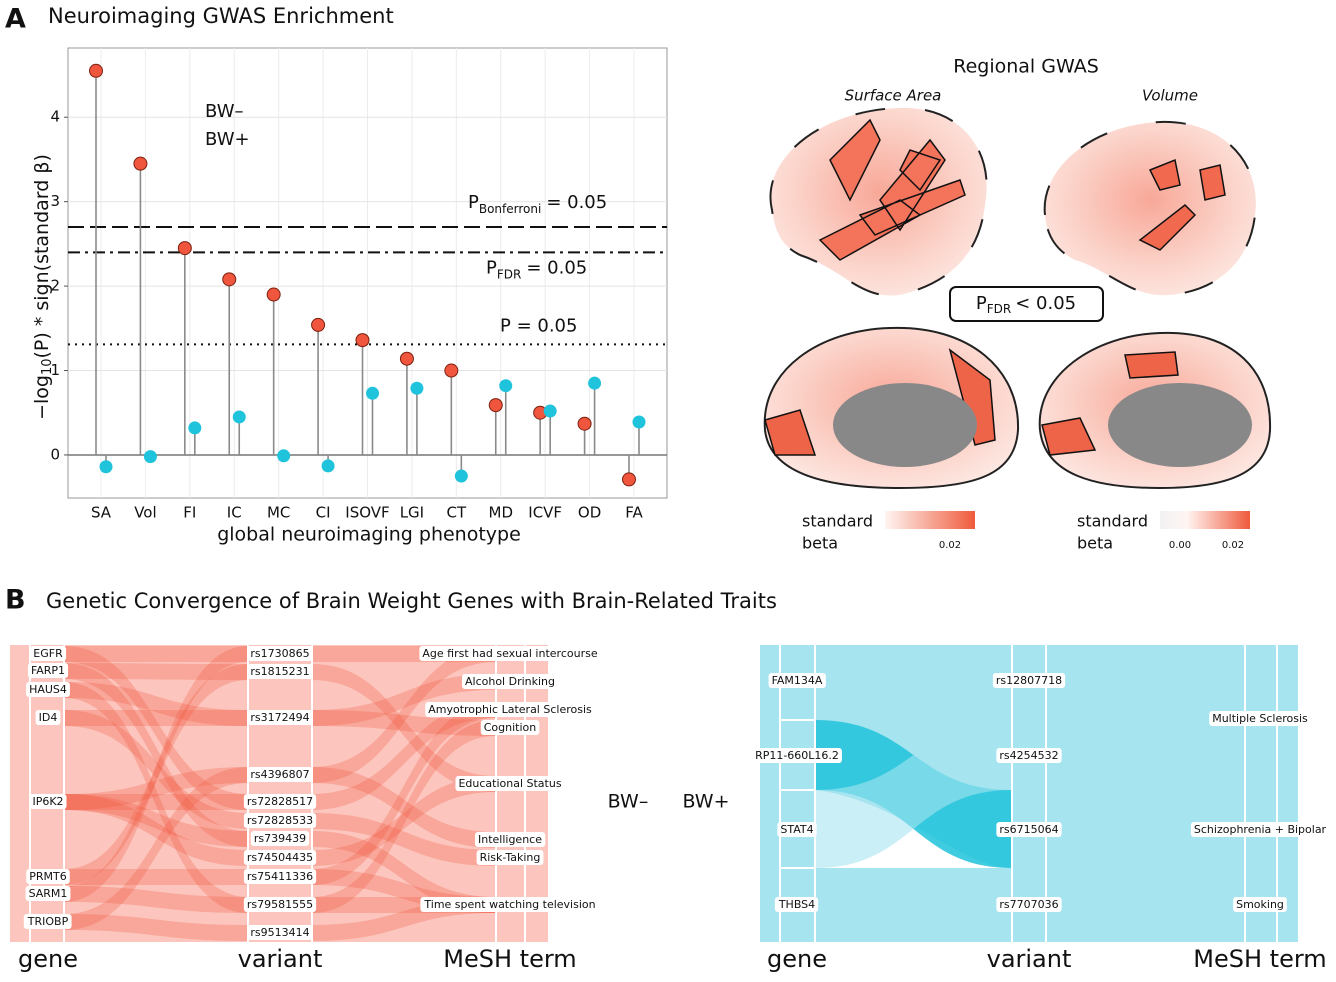 The height and width of the screenshot is (982, 1336). What do you see at coordinates (930, 520) in the screenshot?
I see `colorbar` at bounding box center [930, 520].